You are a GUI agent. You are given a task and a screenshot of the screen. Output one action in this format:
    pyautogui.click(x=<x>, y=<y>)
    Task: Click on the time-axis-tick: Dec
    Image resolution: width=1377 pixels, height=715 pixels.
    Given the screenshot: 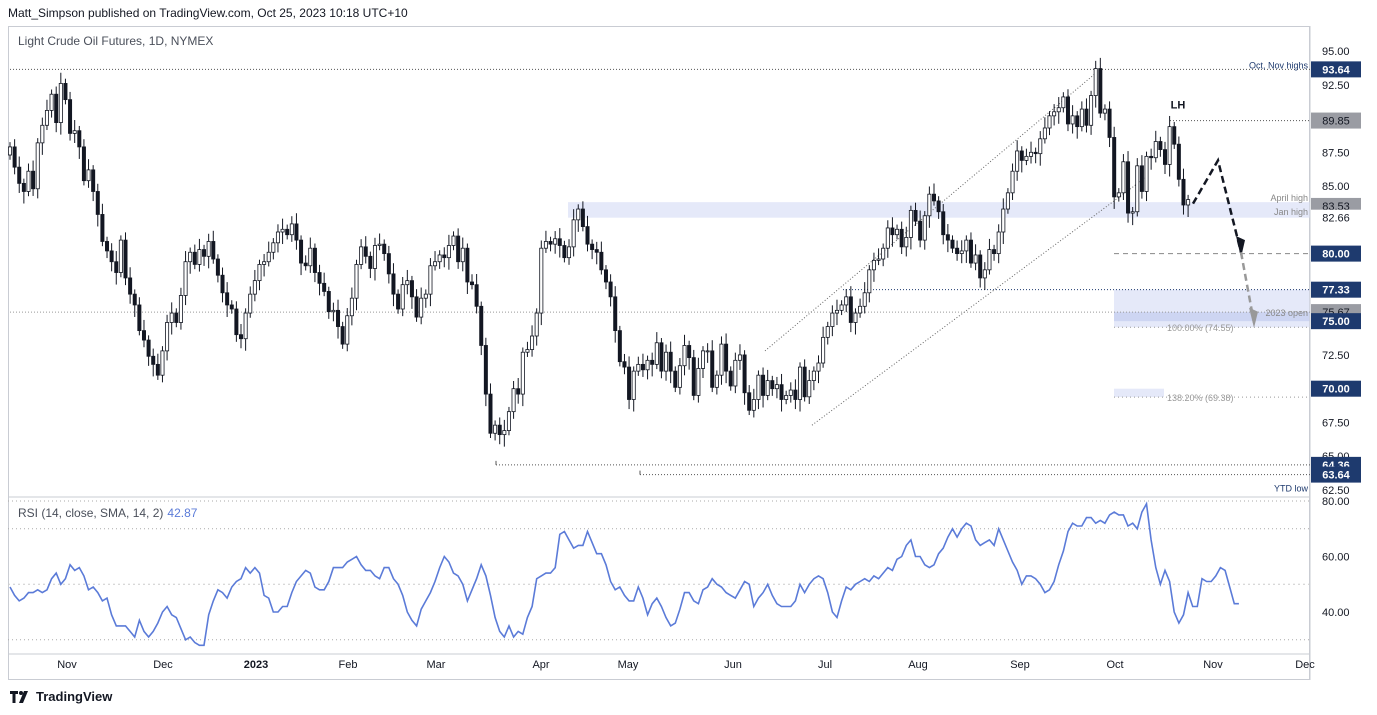 What is the action you would take?
    pyautogui.click(x=163, y=665)
    